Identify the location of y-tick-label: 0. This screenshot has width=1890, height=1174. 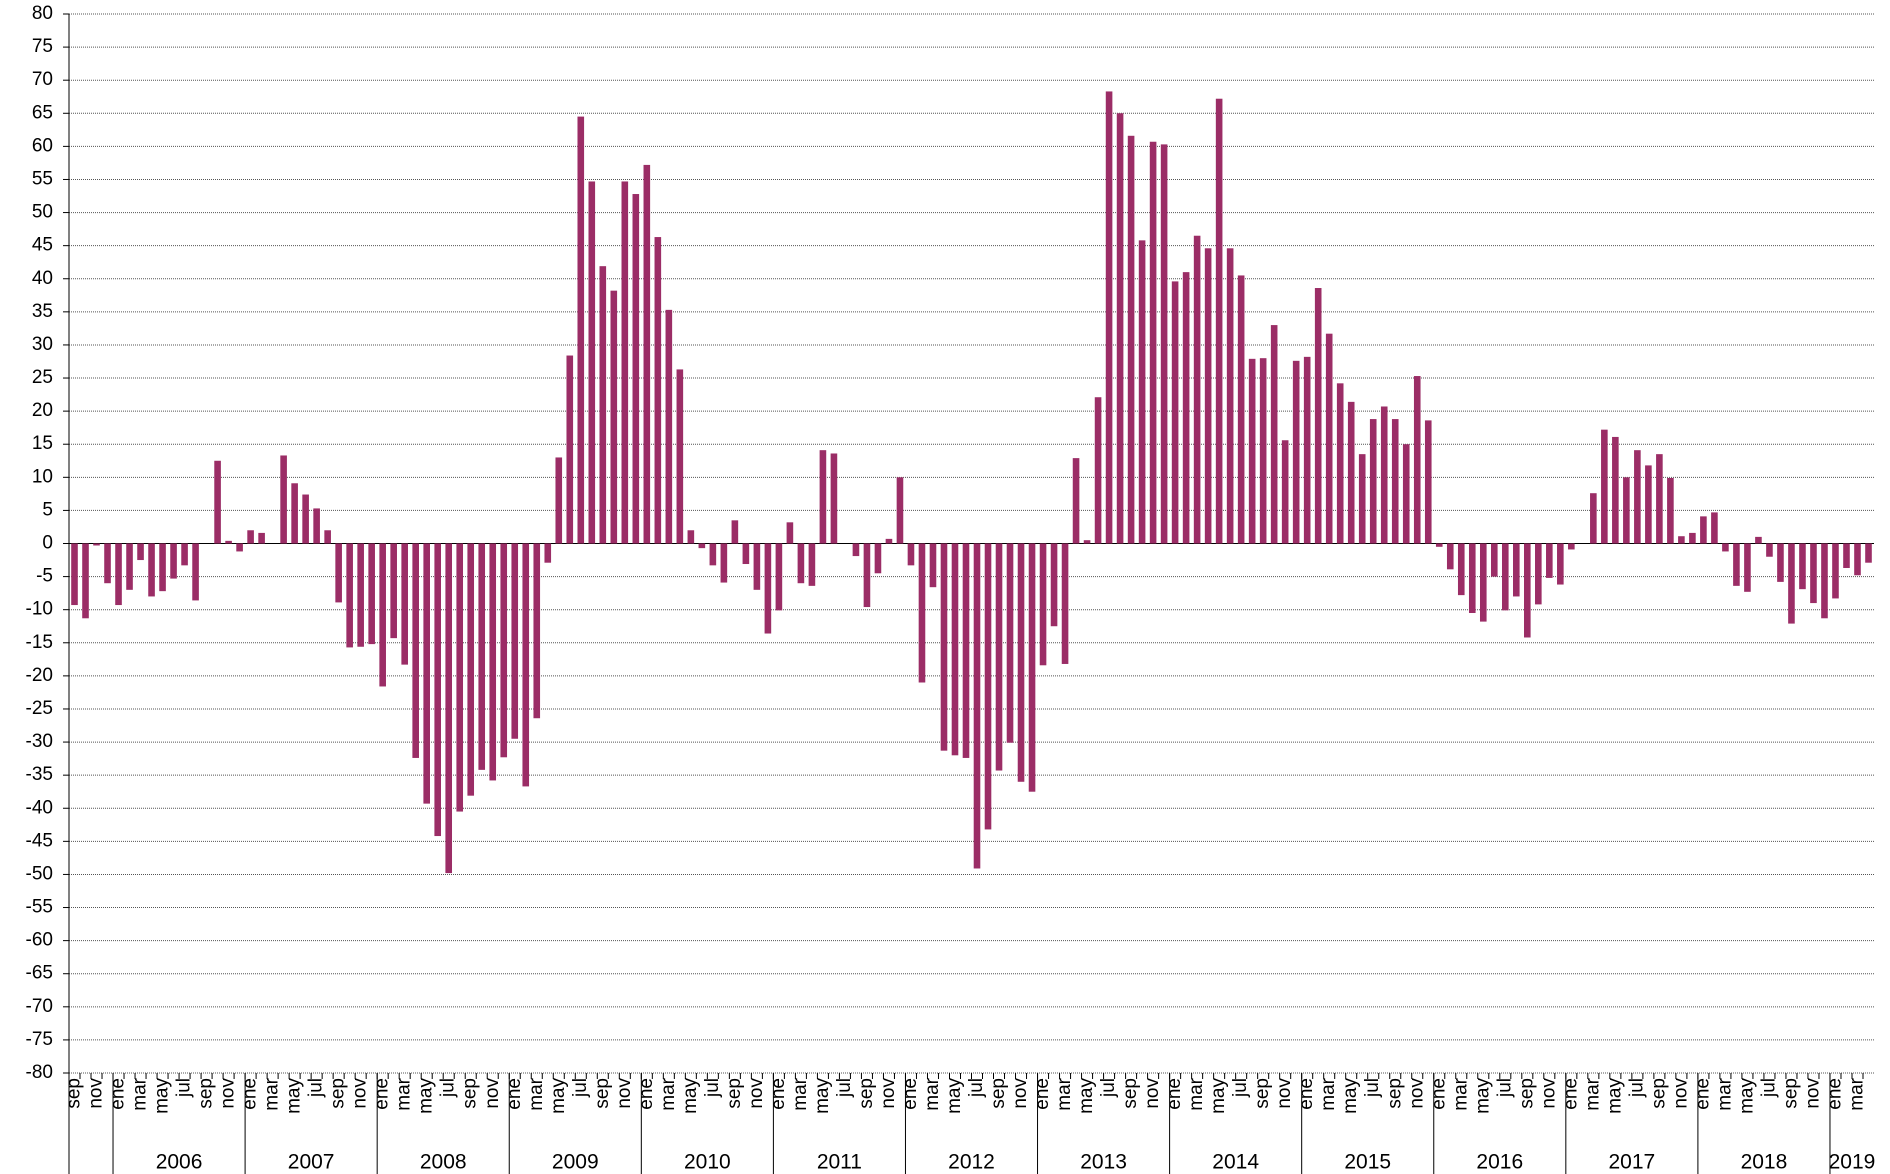
(47, 543).